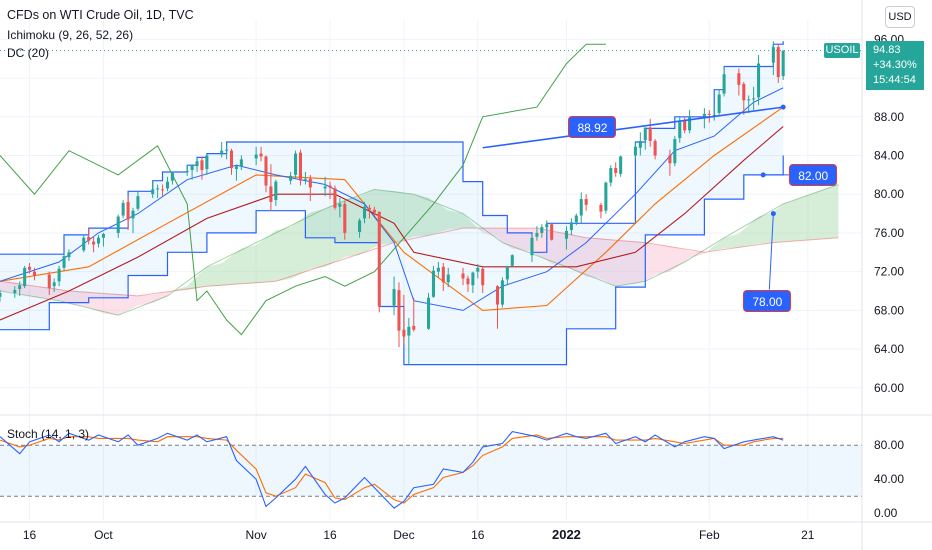 This screenshot has height=550, width=932. What do you see at coordinates (889, 233) in the screenshot?
I see `price-tick-label: 76.00` at bounding box center [889, 233].